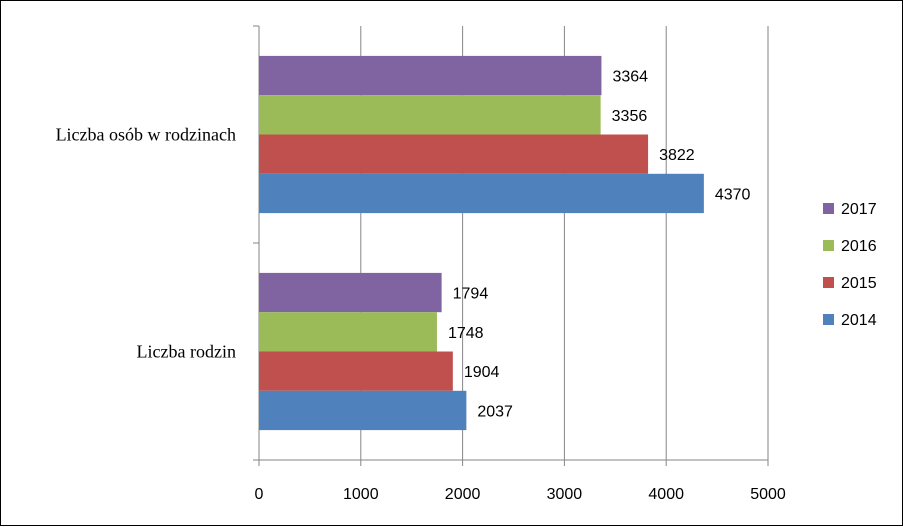 This screenshot has width=903, height=527. Describe the element at coordinates (146, 135) in the screenshot. I see `category-label: Liczba osób w rodzinach` at that location.